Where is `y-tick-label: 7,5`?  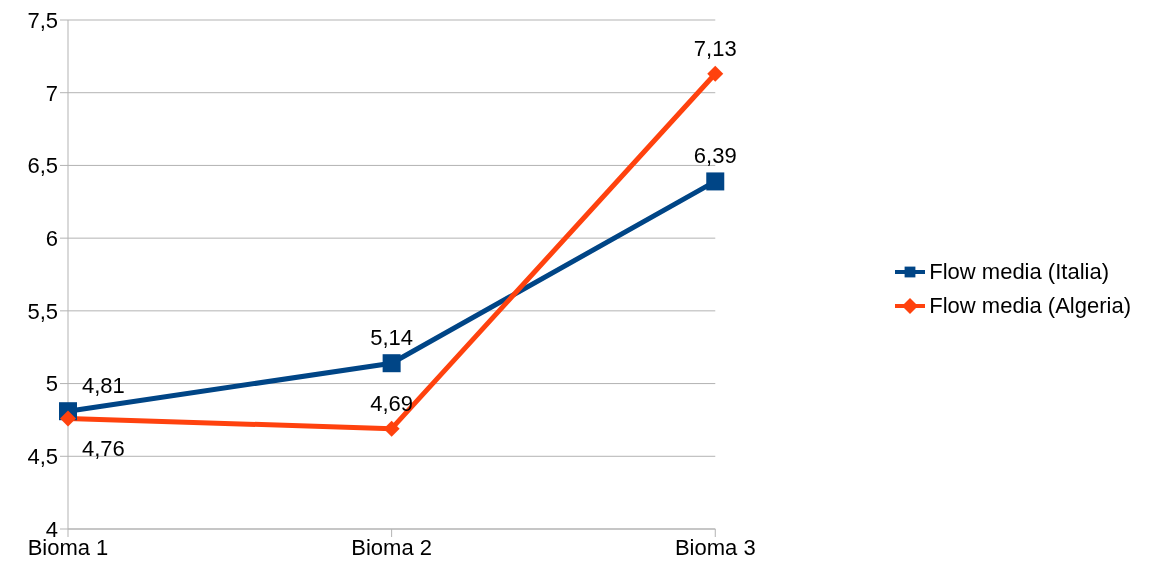 y-tick-label: 7,5 is located at coordinates (42, 20).